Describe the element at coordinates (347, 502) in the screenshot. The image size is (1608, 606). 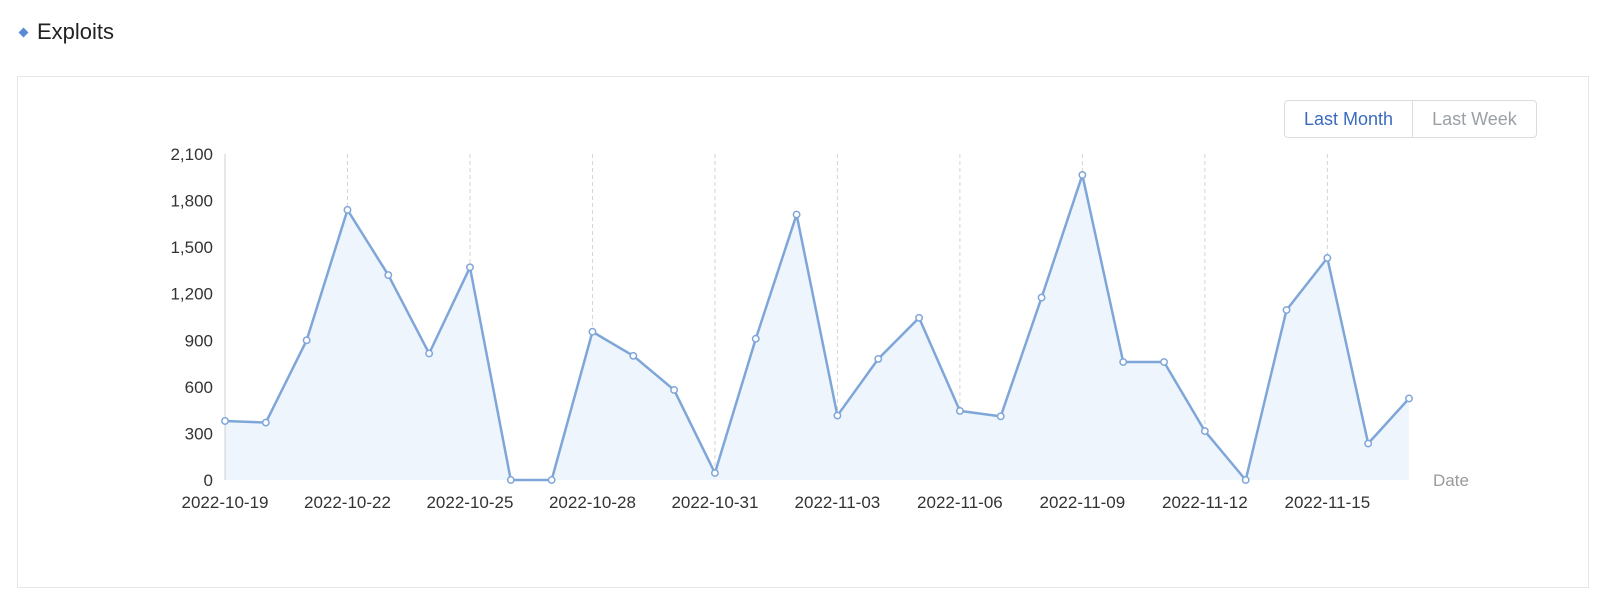
I see `x-tick-label: 2022-10-22` at that location.